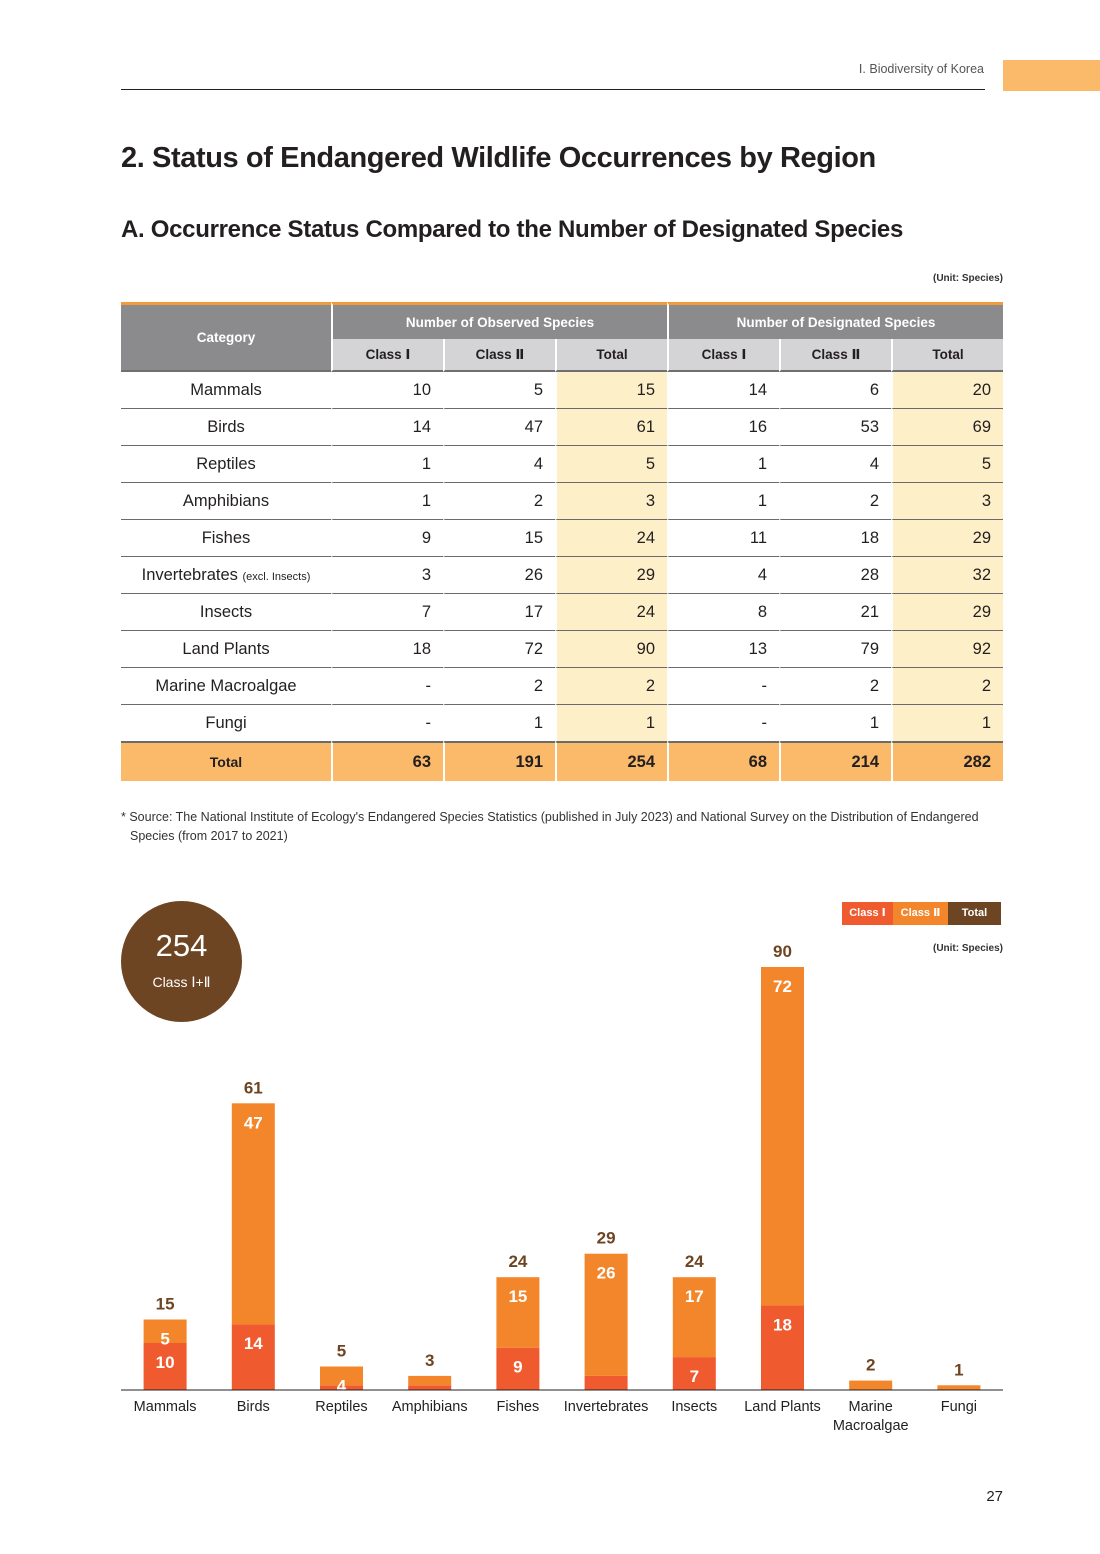 This screenshot has height=1554, width=1100. Describe the element at coordinates (611, 761) in the screenshot. I see `total-cell: 254` at that location.